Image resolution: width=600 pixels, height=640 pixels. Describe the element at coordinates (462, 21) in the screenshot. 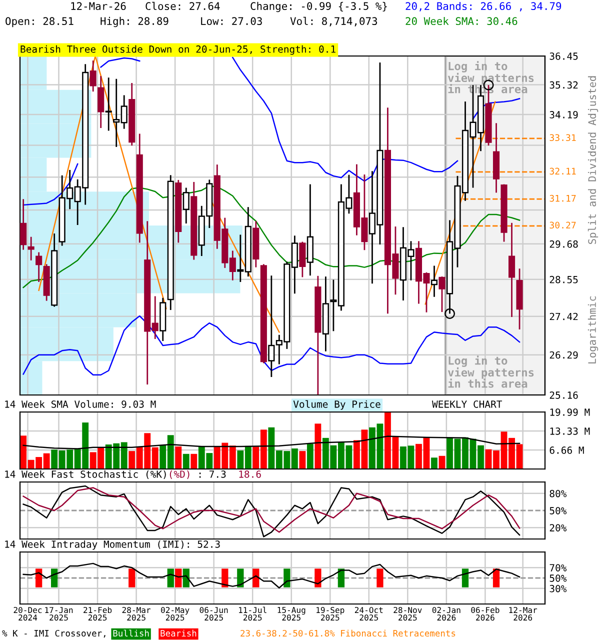

I see `text: 20 Week SMA: 30.46` at that location.